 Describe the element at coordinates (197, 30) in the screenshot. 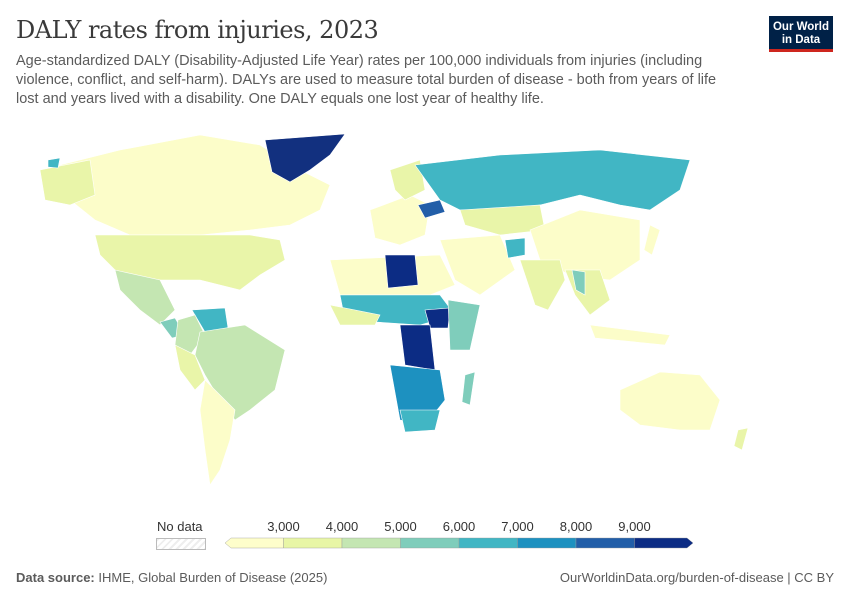

I see `chart-title: DALY rates from injuries, 2023` at that location.